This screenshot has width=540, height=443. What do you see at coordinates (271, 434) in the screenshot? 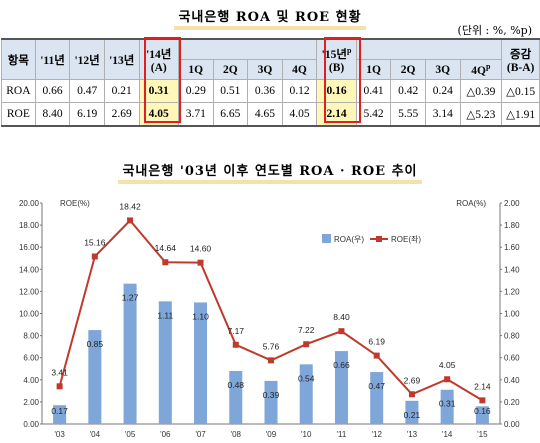
I see `x-tick-label: '09` at bounding box center [271, 434].